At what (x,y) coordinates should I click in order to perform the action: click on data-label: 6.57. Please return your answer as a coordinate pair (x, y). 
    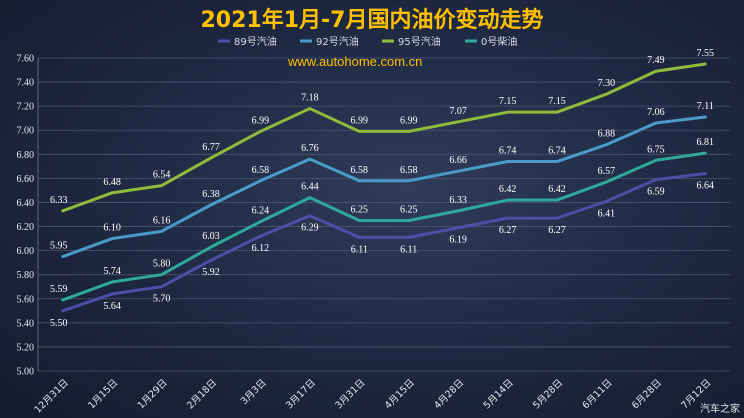
    Looking at the image, I should click on (607, 171).